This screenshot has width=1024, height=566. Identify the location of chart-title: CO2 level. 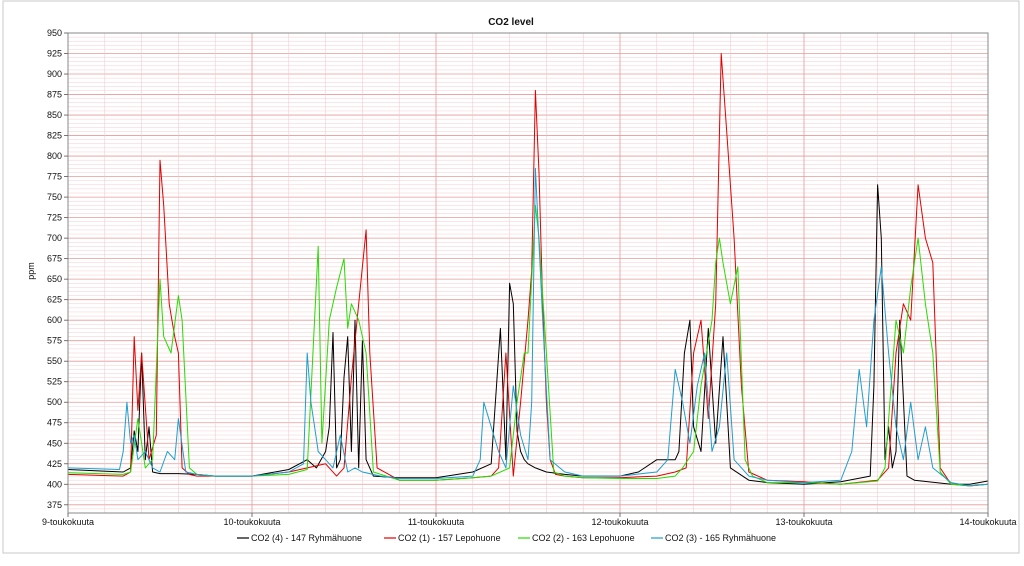
(511, 22).